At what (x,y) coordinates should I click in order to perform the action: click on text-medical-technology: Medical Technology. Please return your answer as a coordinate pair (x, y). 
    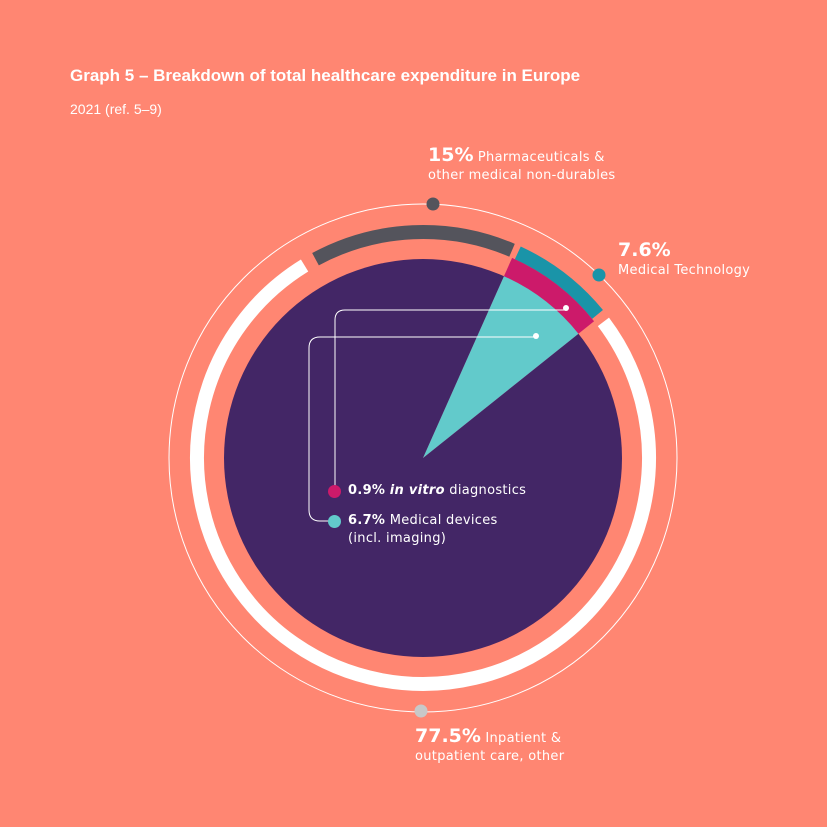
    Looking at the image, I should click on (684, 270).